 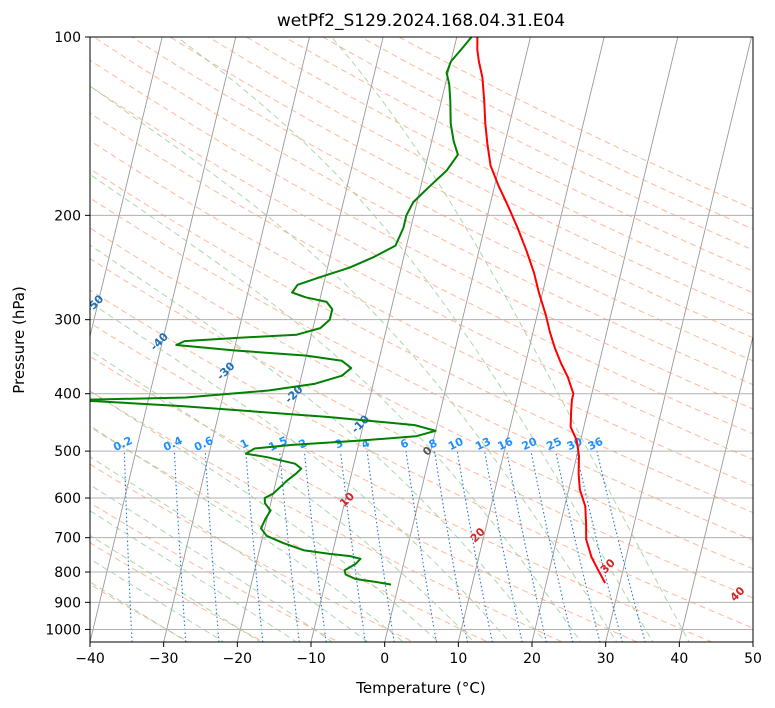 What do you see at coordinates (67, 573) in the screenshot?
I see `y-tick-label: 800` at bounding box center [67, 573].